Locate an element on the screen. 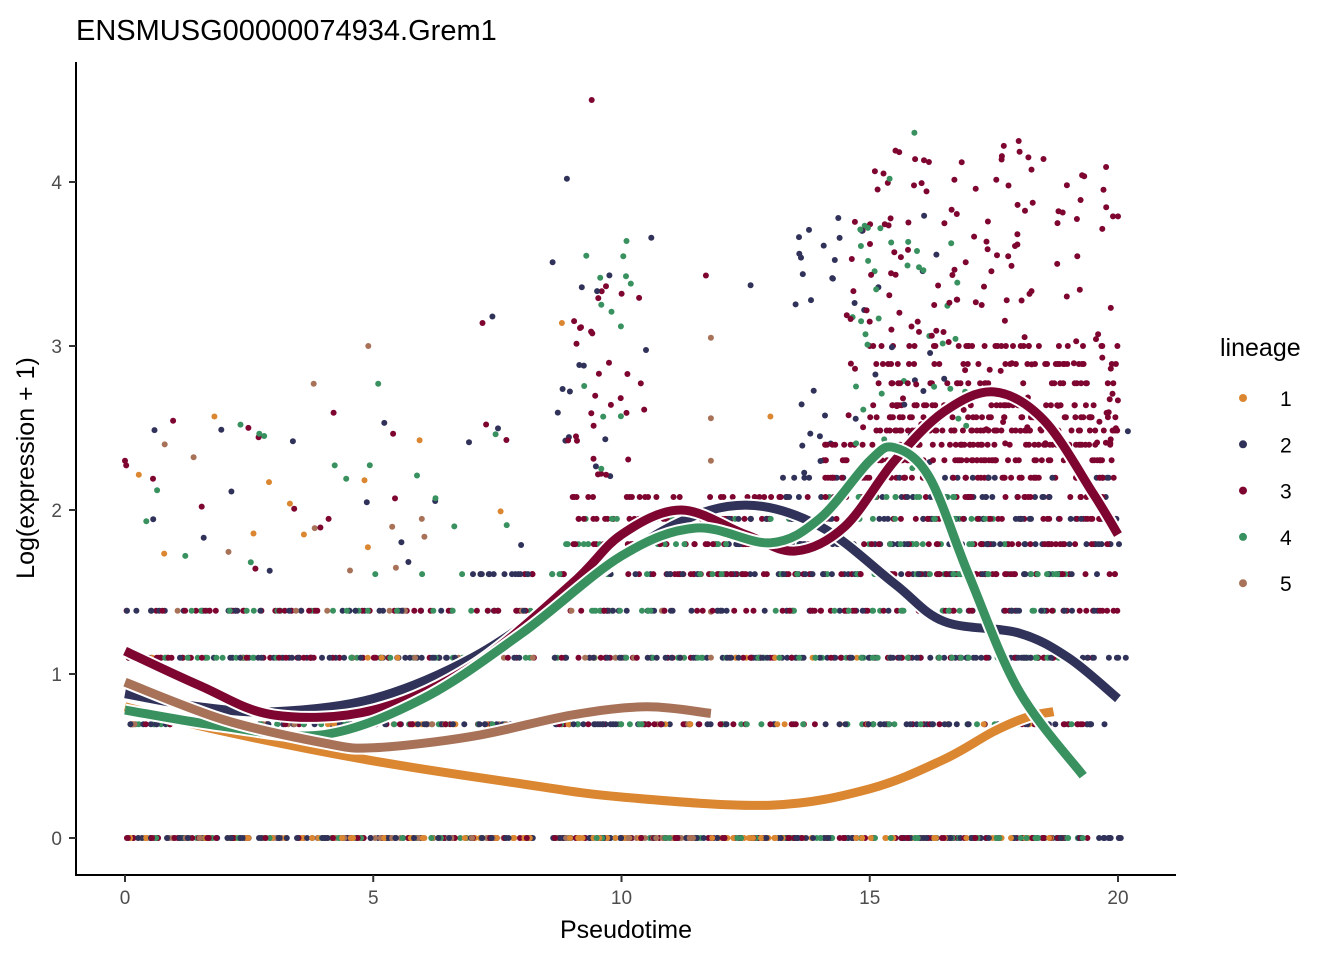 The height and width of the screenshot is (960, 1344). y-tick-label: 1 is located at coordinates (56, 675).